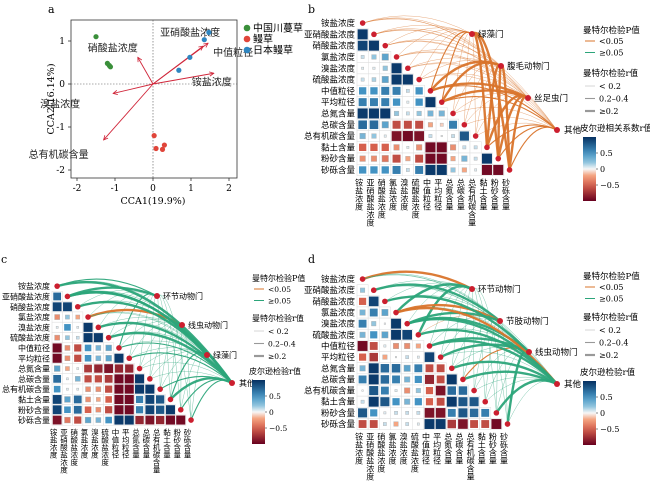 Image resolution: width=650 pixels, height=482 pixels. Describe the element at coordinates (34, 410) in the screenshot. I see `row-label: 粉砂含量` at that location.